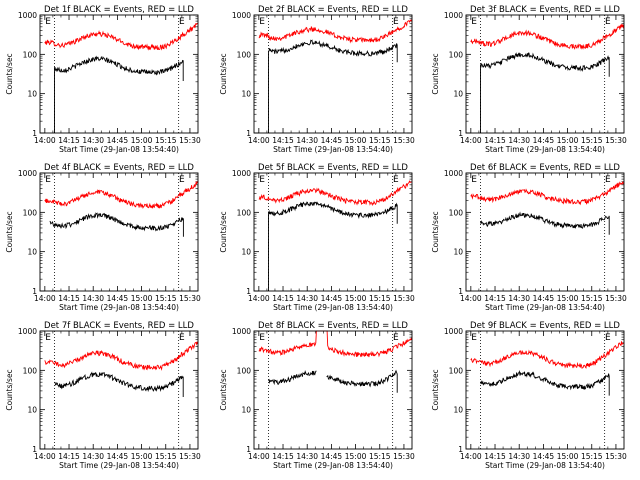 This screenshot has width=640, height=480. Describe the element at coordinates (119, 168) in the screenshot. I see `chart-title: Det 4f BLACK = Events, RED = LLD` at that location.